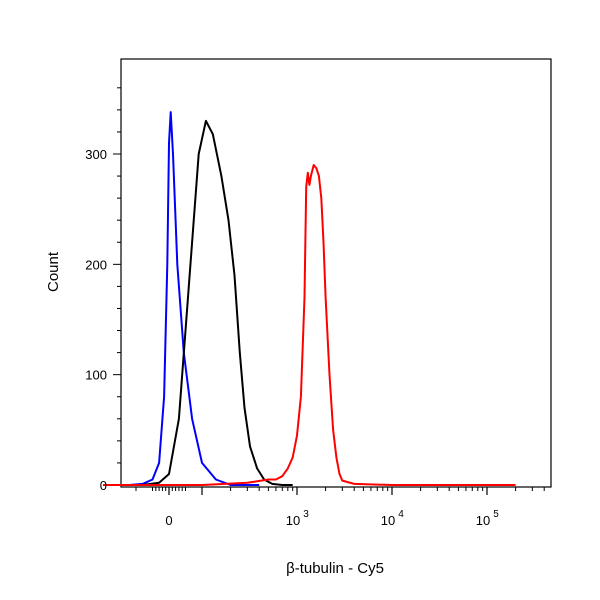 Image resolution: width=600 pixels, height=600 pixels. I want to click on x-tick-label: 0, so click(168, 520).